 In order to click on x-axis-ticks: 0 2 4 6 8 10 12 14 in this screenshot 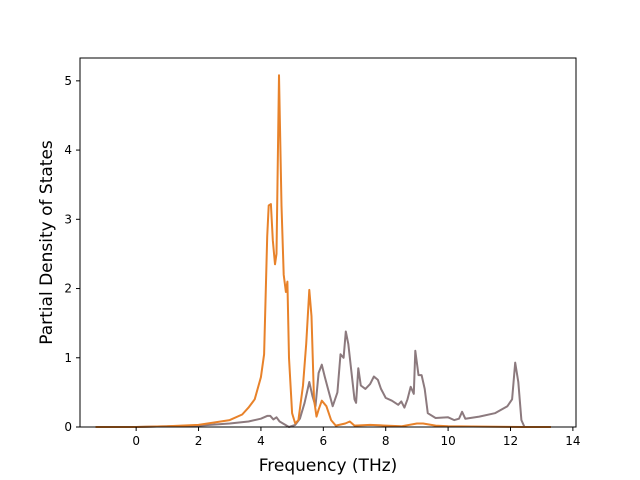, I will do `click(356, 437)`.